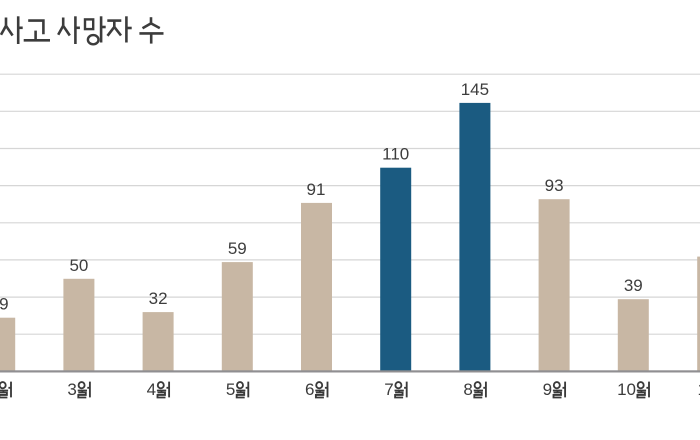 This screenshot has height=440, width=700. What do you see at coordinates (309, 389) in the screenshot?
I see `svg-text: 6` at bounding box center [309, 389].